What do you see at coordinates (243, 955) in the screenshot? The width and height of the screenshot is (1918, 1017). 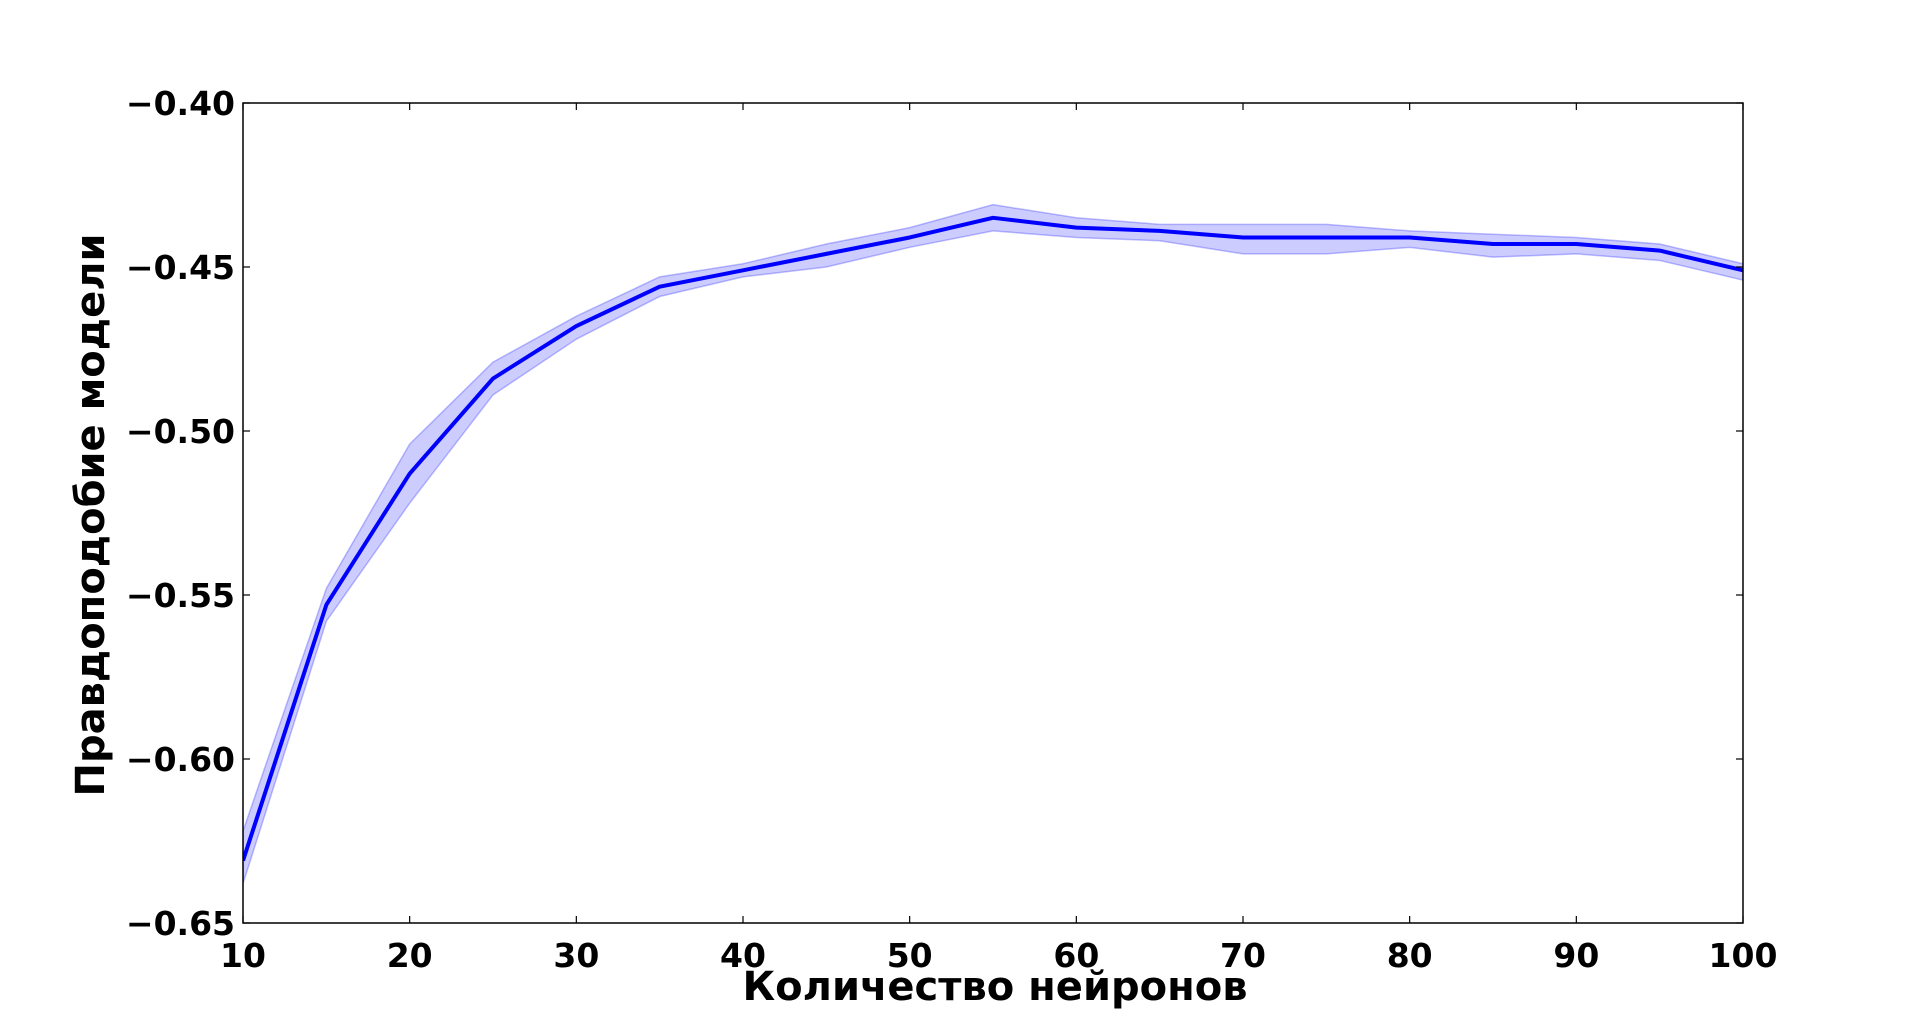 I see `x-tick-label: 10` at bounding box center [243, 955].